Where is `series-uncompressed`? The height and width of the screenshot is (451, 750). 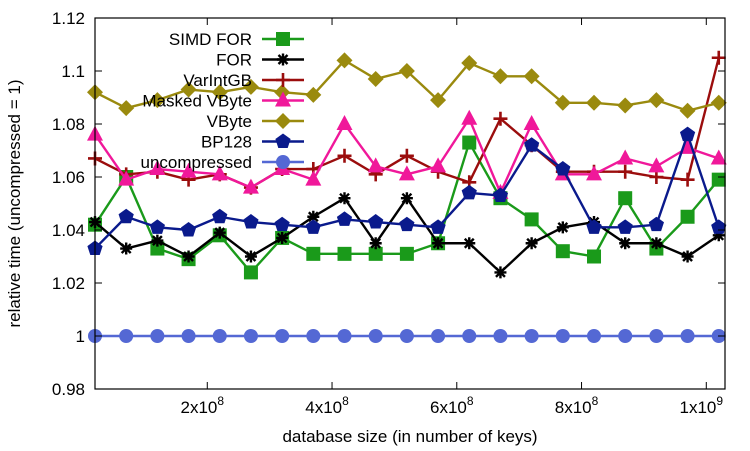 series-uncompressed is located at coordinates (407, 336).